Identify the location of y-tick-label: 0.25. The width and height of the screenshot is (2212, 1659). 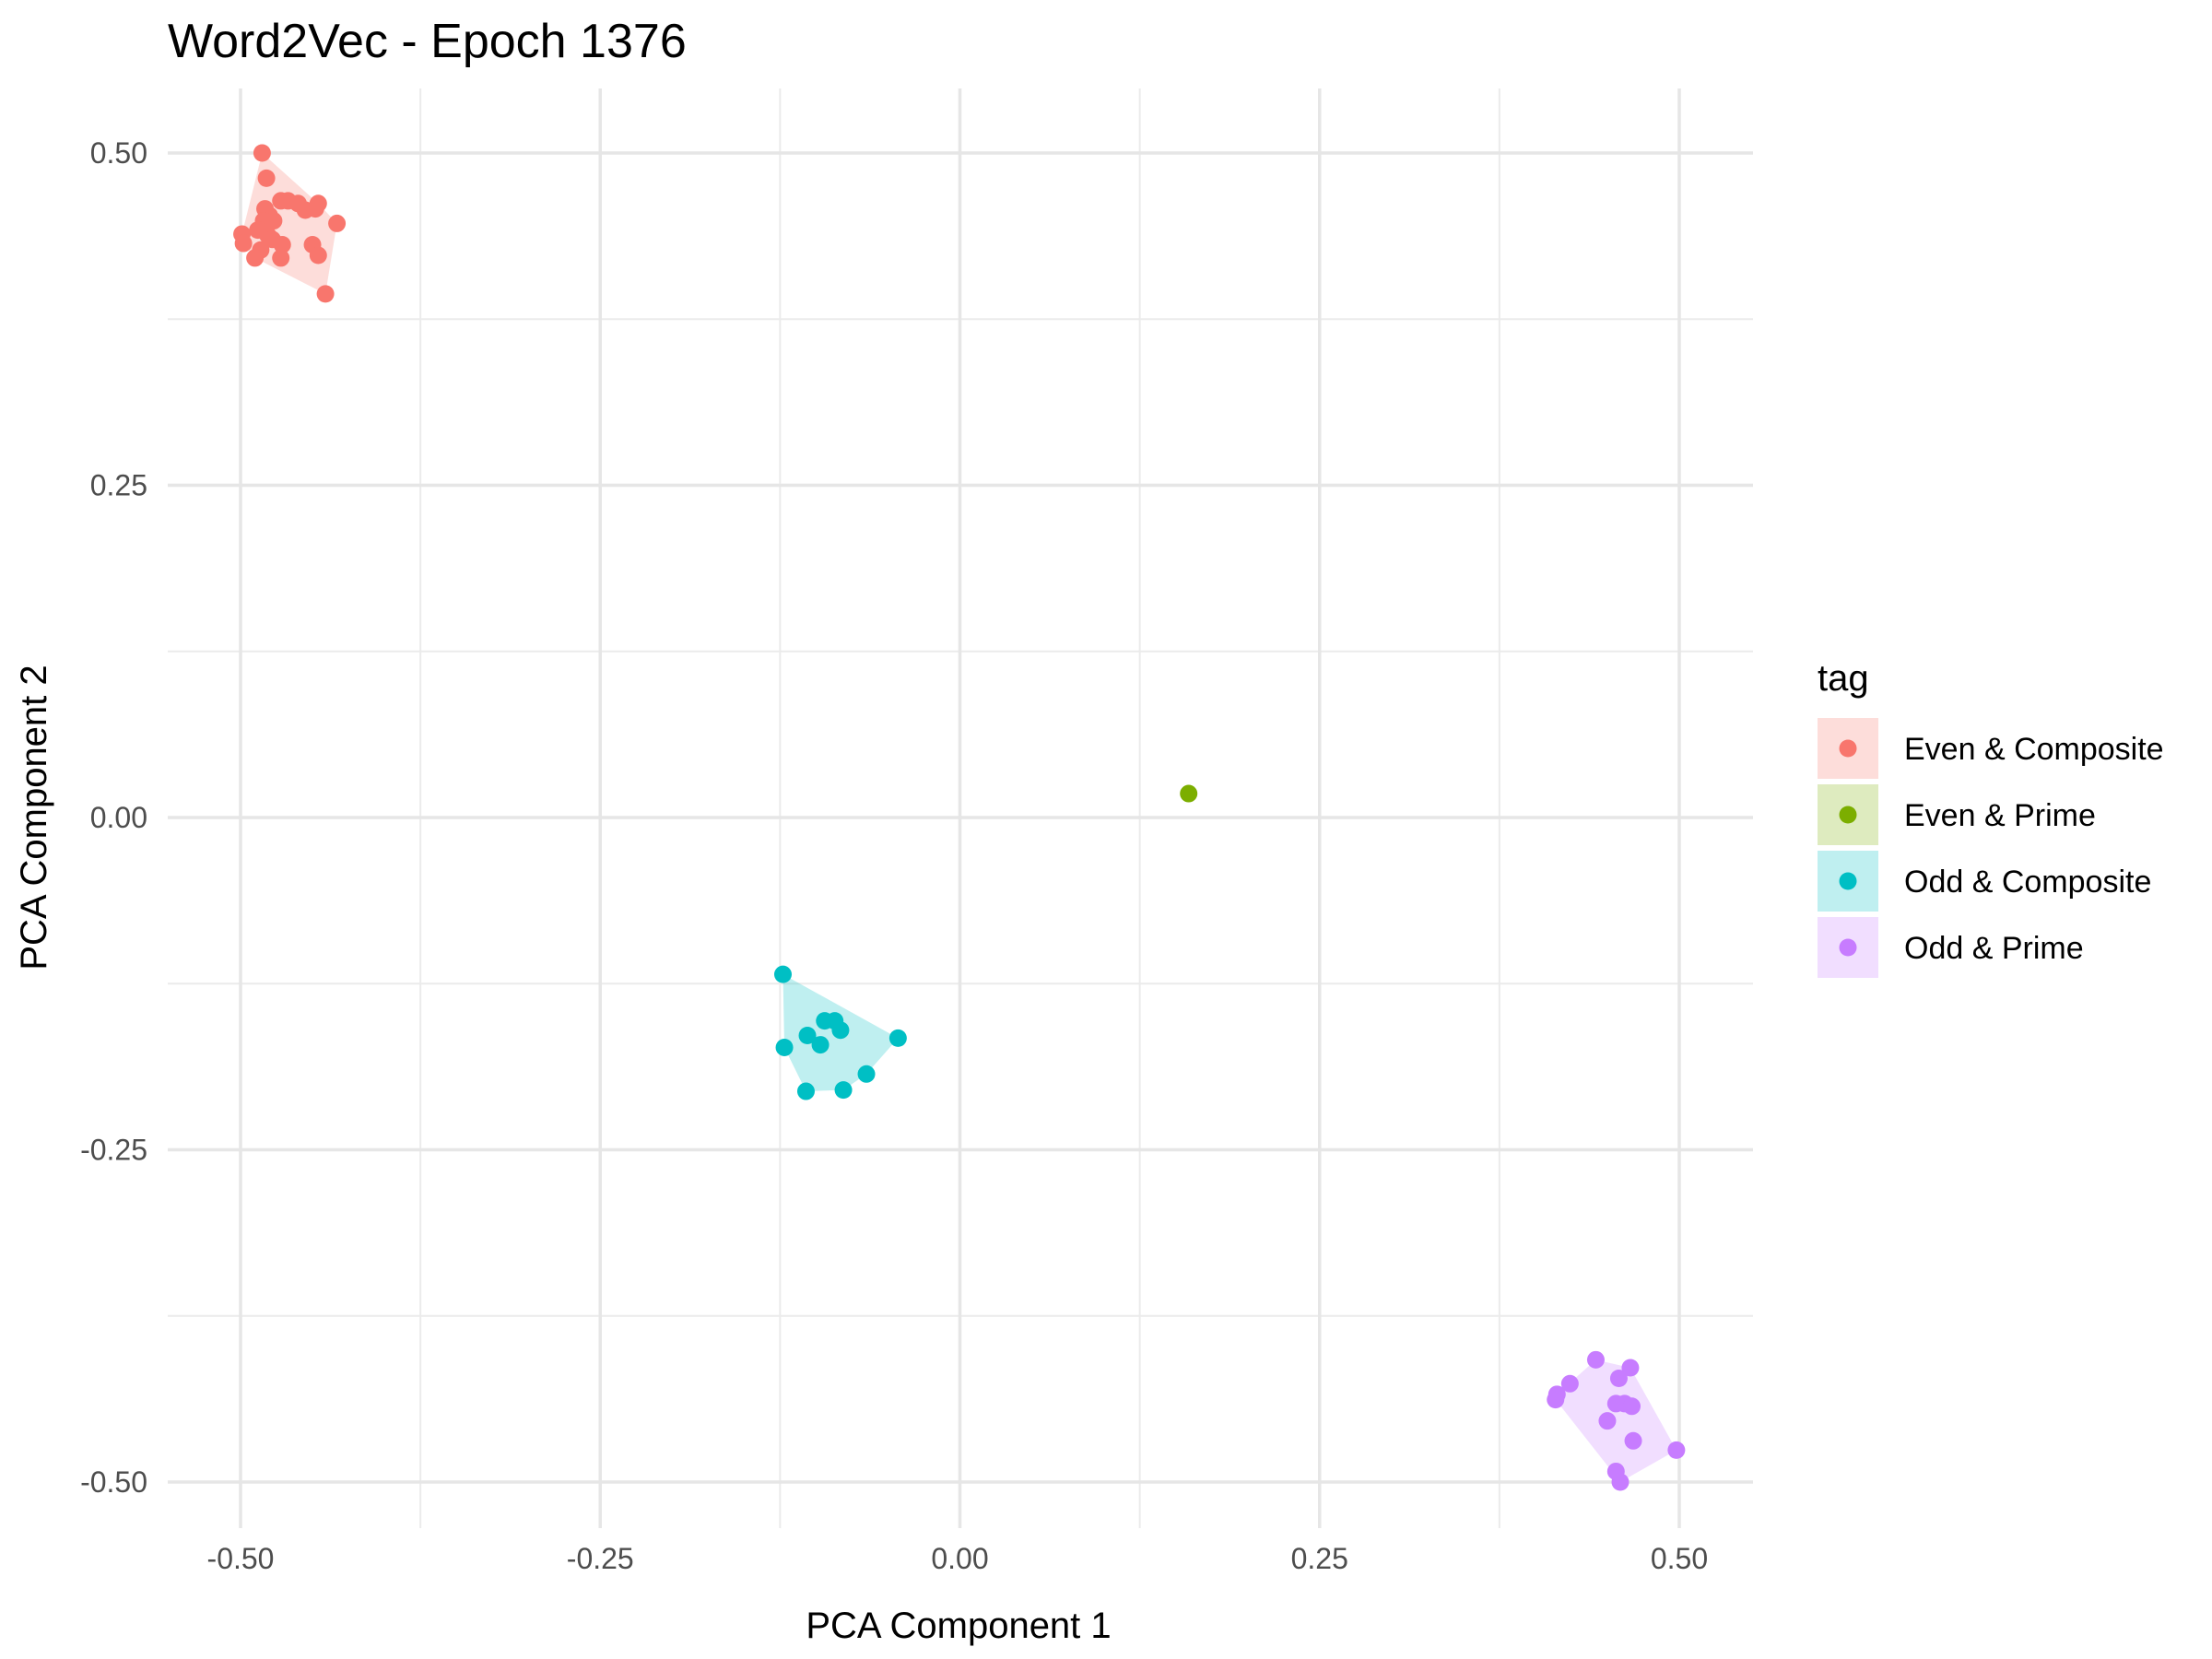
(118, 485).